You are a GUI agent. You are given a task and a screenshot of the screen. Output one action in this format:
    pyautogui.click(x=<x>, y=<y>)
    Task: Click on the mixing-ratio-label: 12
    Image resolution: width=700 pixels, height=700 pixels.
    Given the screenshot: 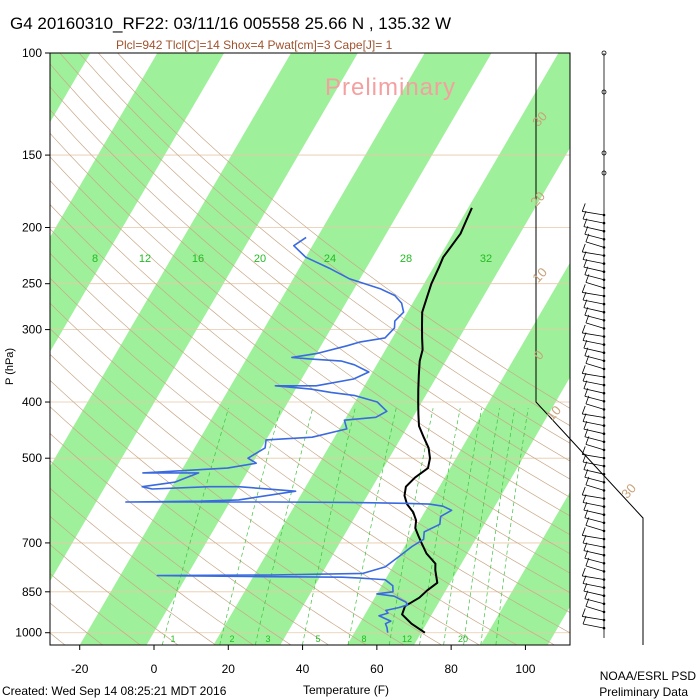 What is the action you would take?
    pyautogui.click(x=145, y=259)
    